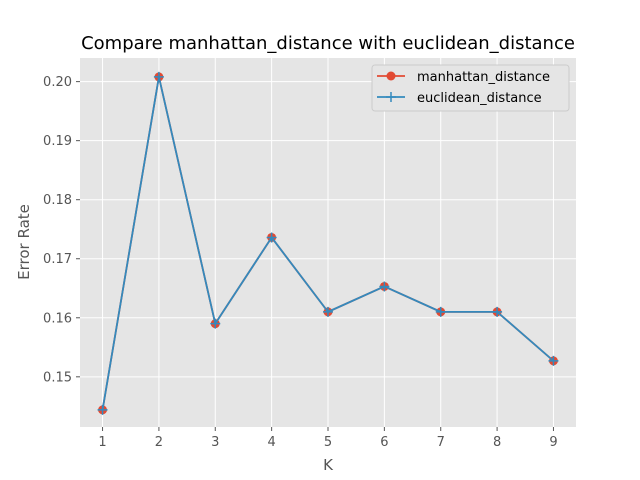 The image size is (640, 480). I want to click on x-tick-label: 1, so click(102, 442).